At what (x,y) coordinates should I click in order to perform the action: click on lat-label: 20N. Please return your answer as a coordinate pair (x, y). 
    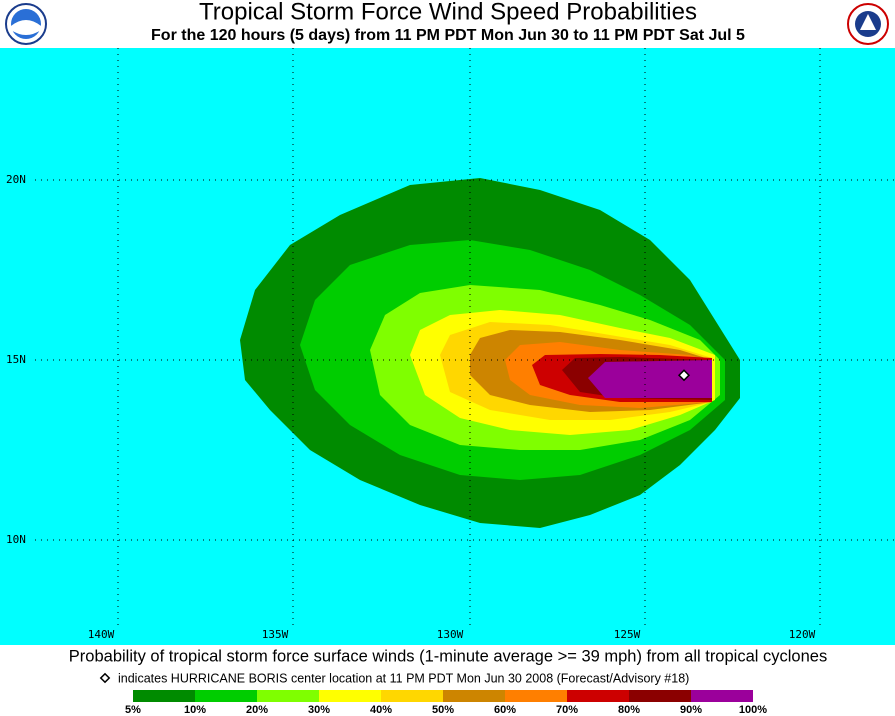
    Looking at the image, I should click on (16, 179).